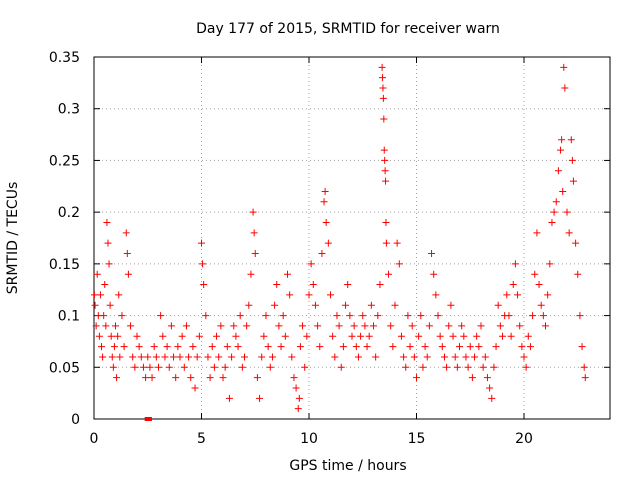  What do you see at coordinates (94, 439) in the screenshot?
I see `x-tick-label: 0` at bounding box center [94, 439].